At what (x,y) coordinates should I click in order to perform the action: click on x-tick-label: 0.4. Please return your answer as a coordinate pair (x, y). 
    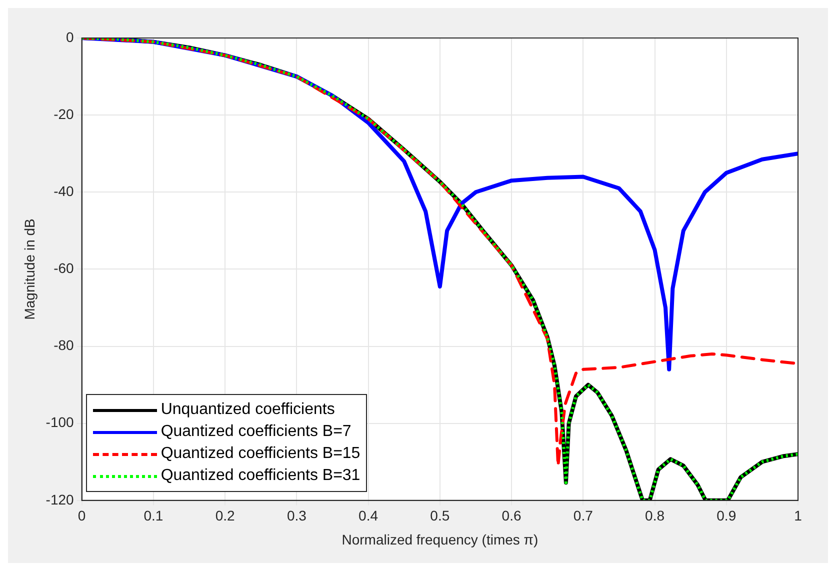
    Looking at the image, I should click on (368, 516).